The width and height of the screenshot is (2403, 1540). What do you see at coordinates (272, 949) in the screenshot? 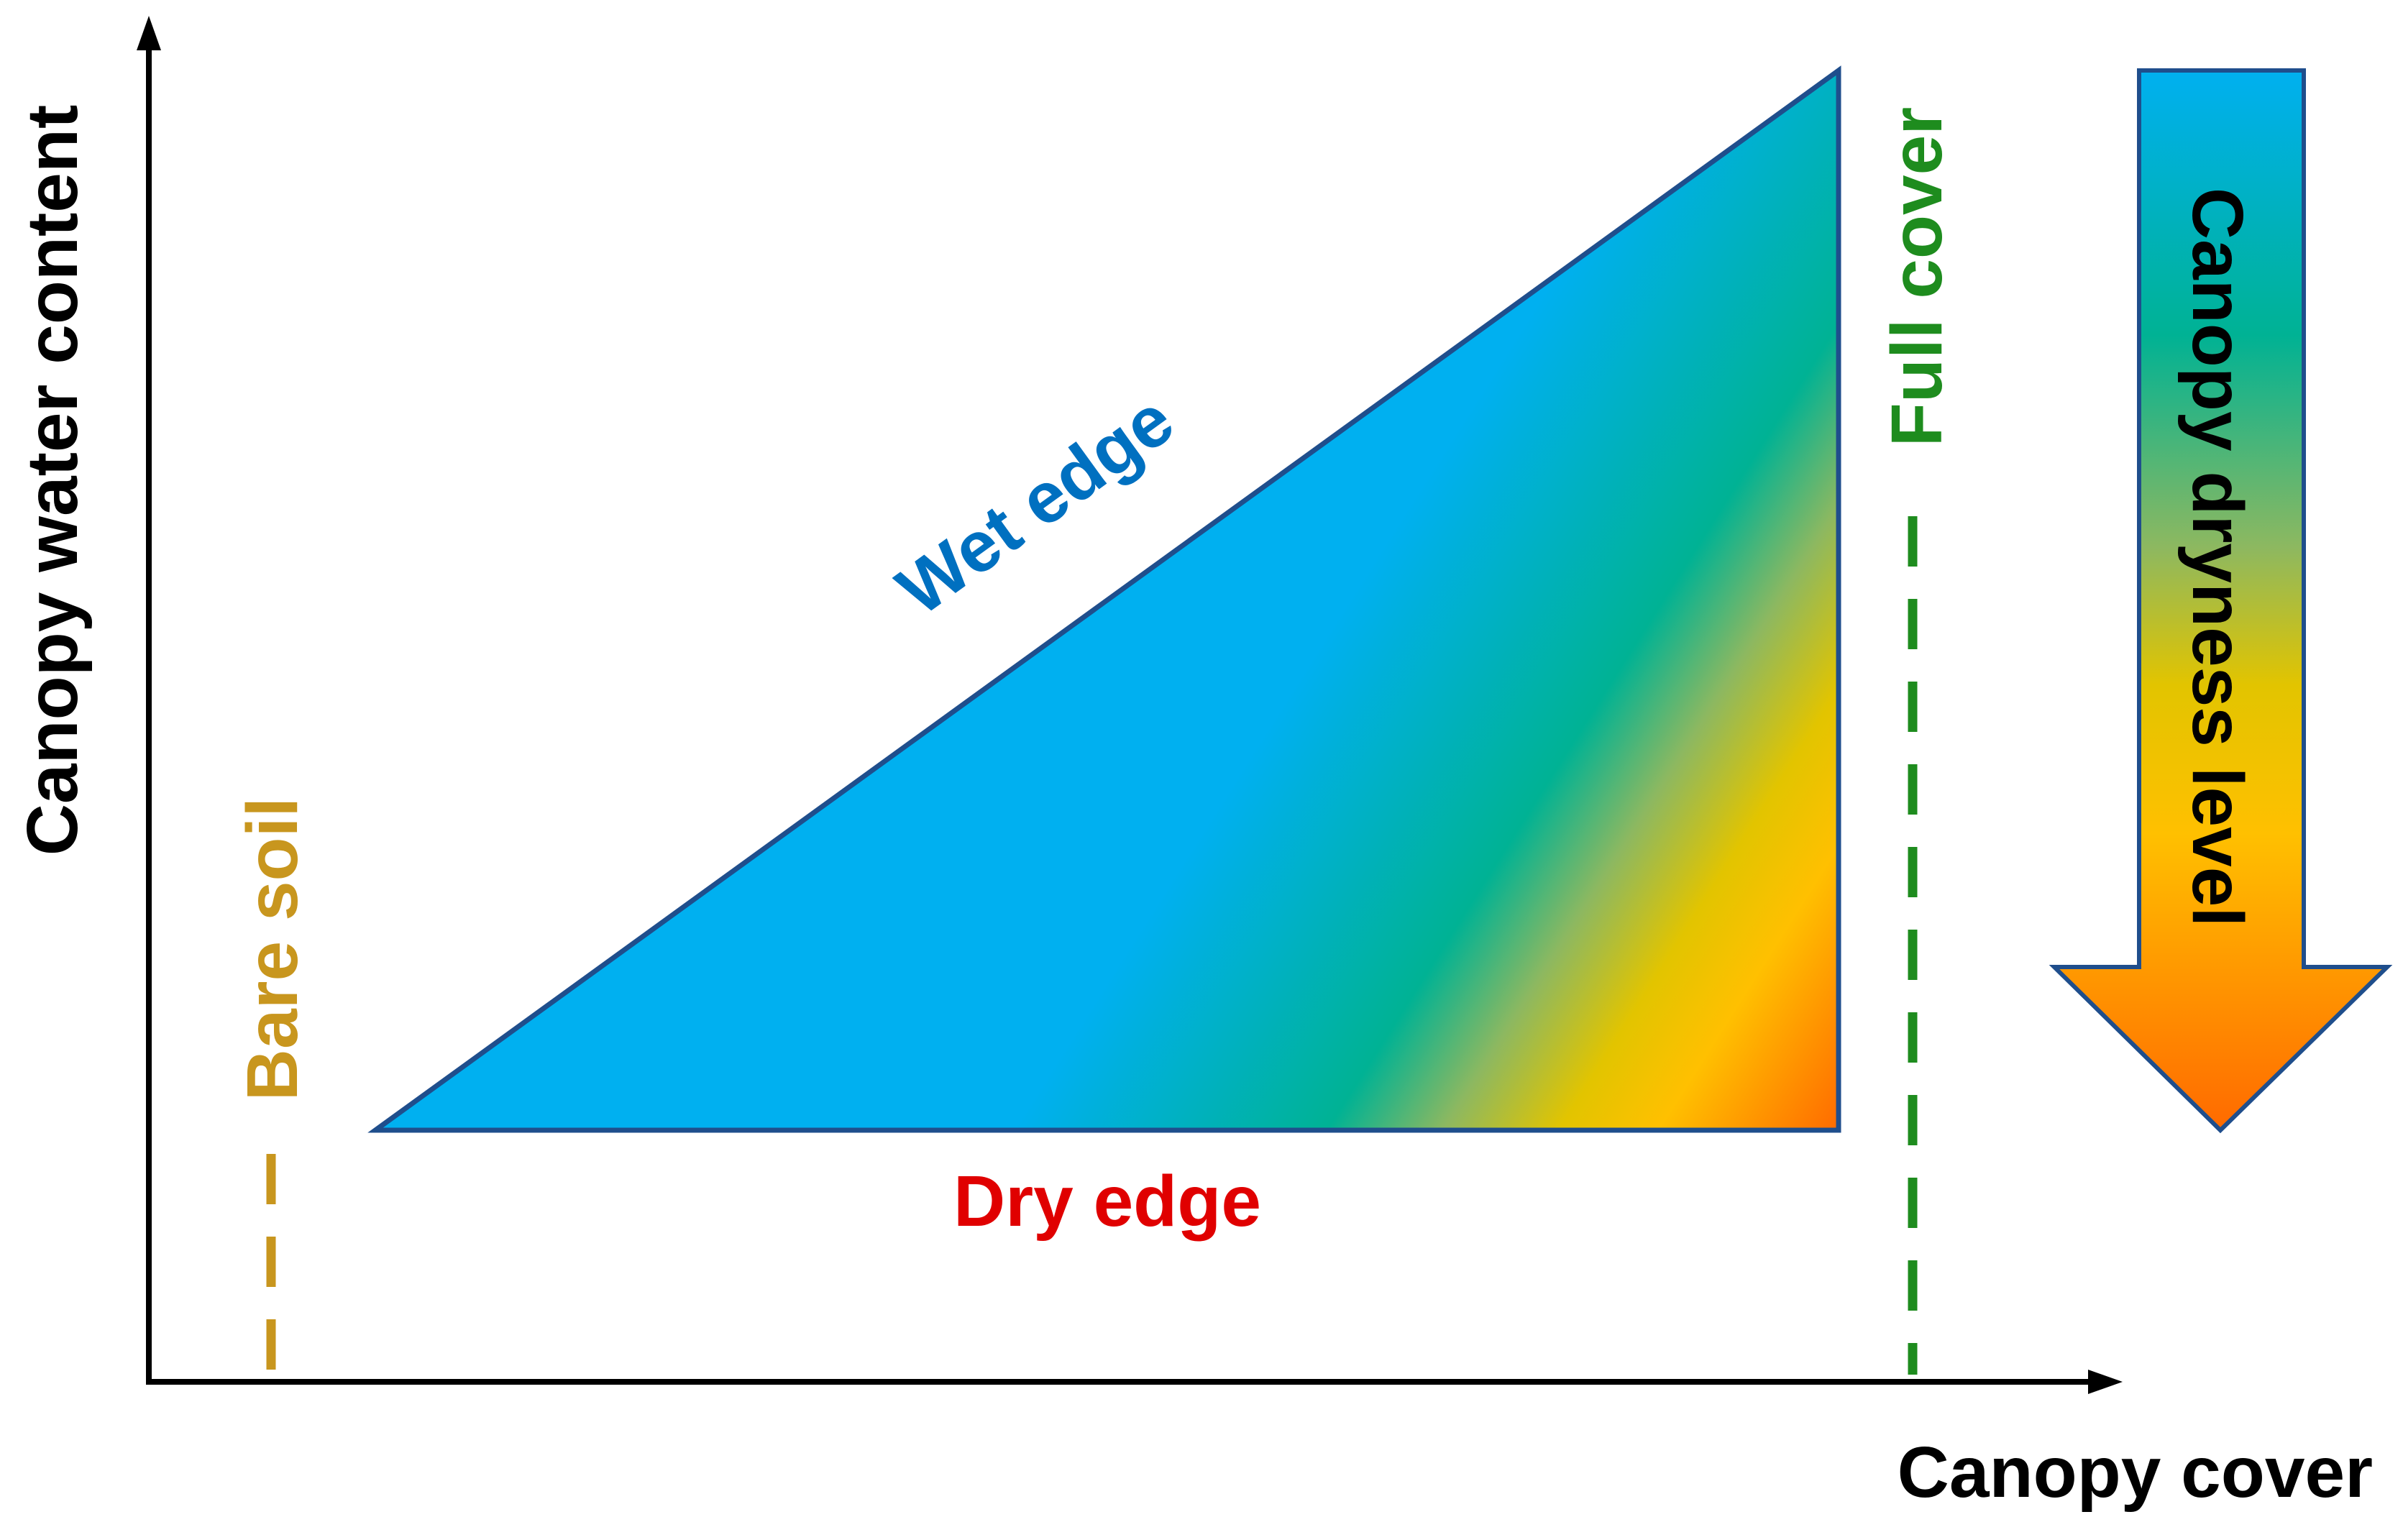
I see `bare-soil-label: Bare soil` at bounding box center [272, 949].